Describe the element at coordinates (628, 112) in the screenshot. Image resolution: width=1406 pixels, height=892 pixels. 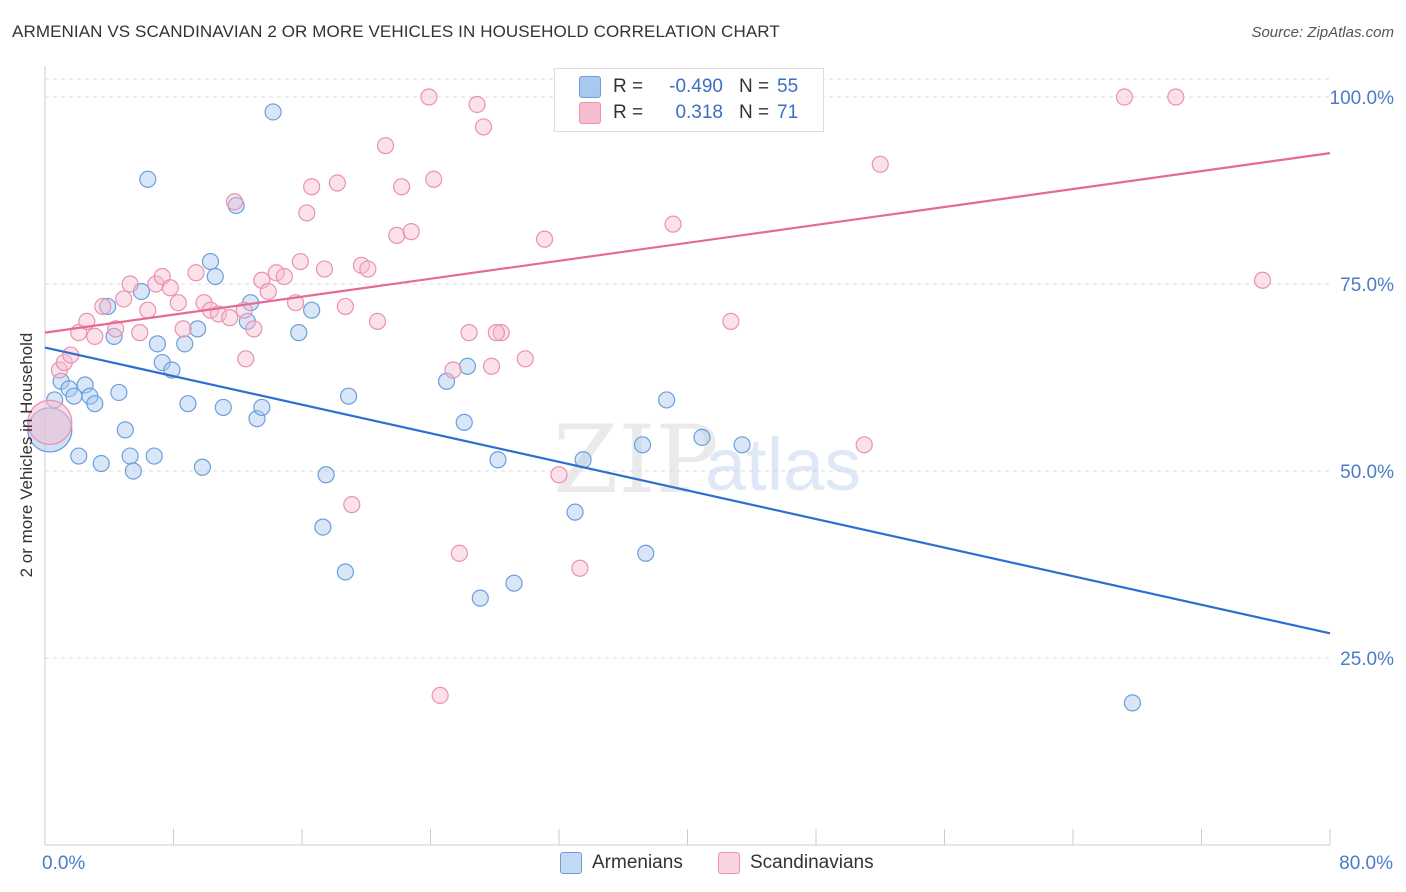
I see `legend-r-label: R =` at that location.